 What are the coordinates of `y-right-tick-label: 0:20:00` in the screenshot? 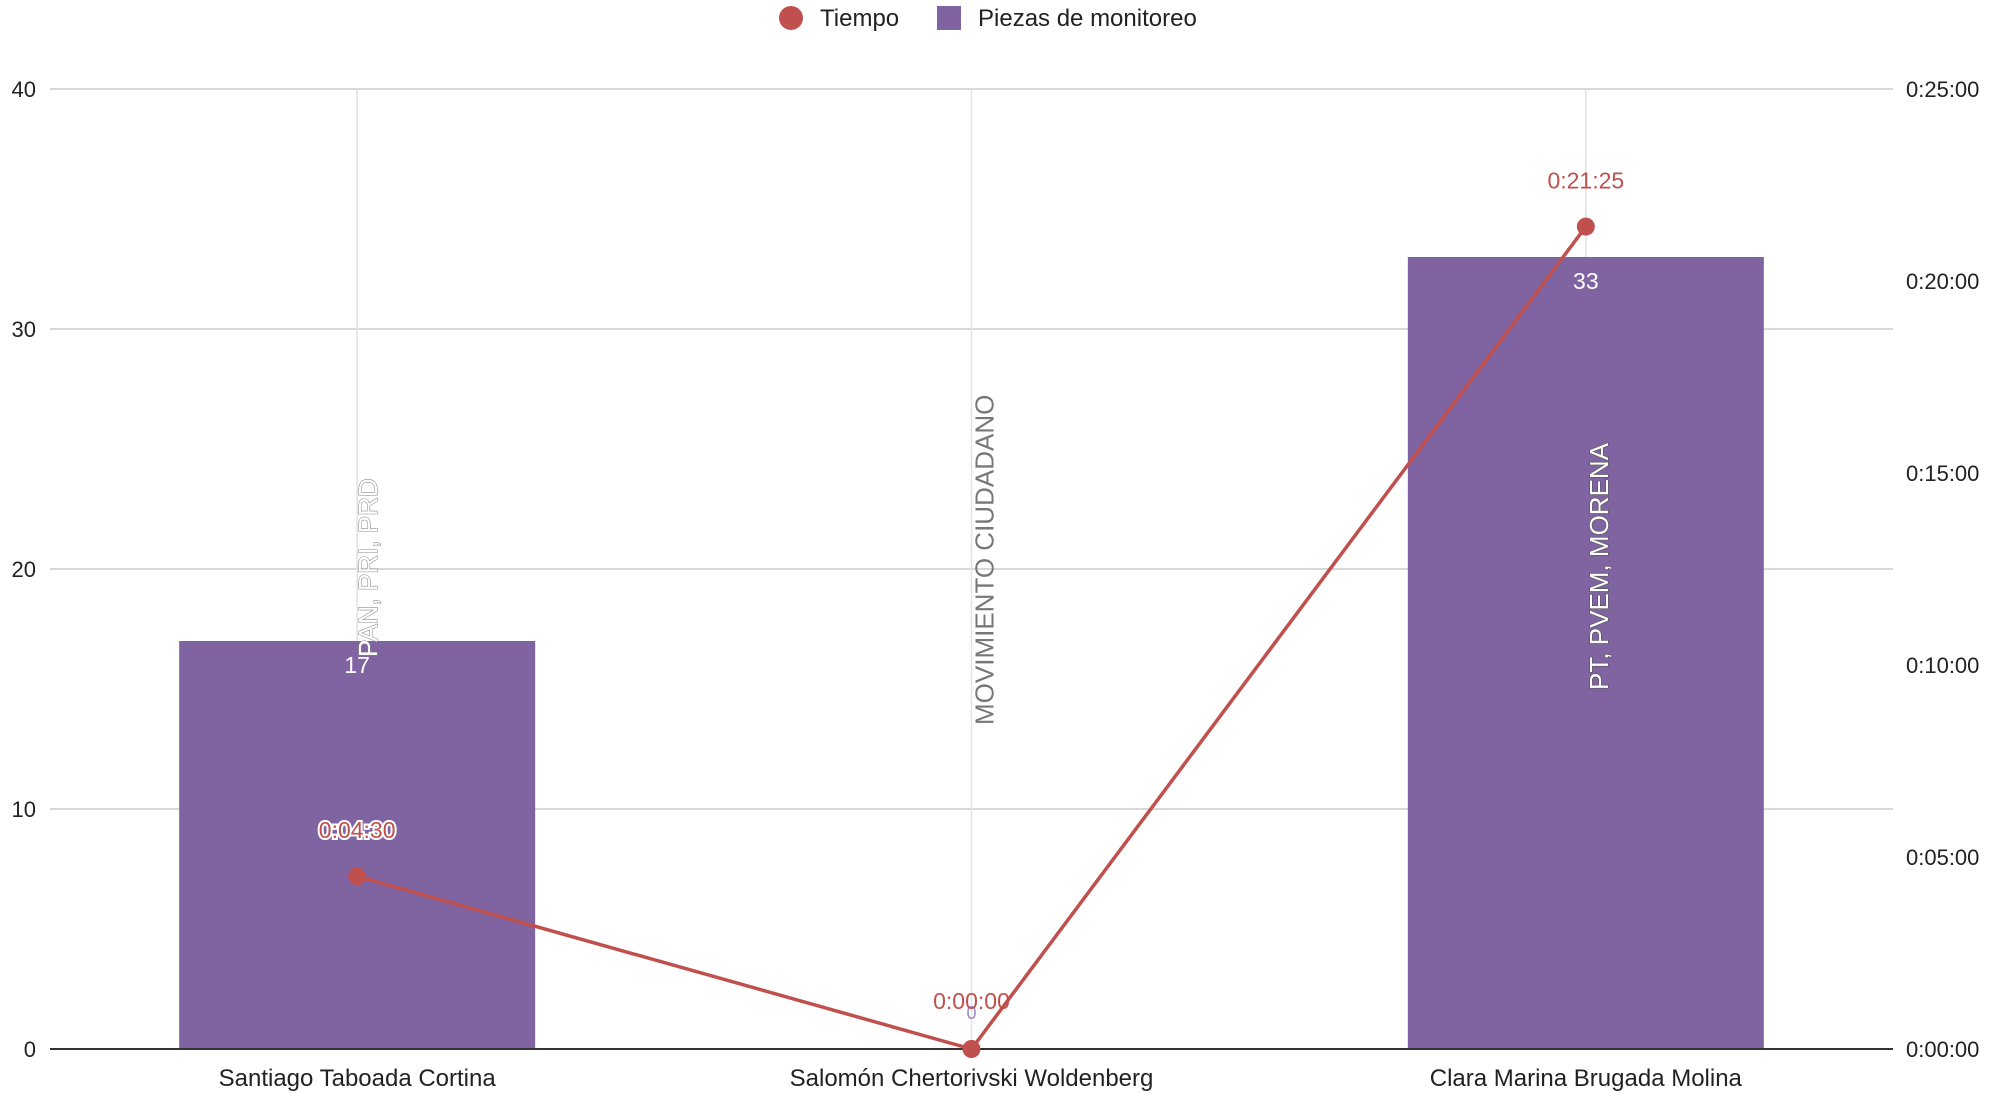 It's located at (1942, 281).